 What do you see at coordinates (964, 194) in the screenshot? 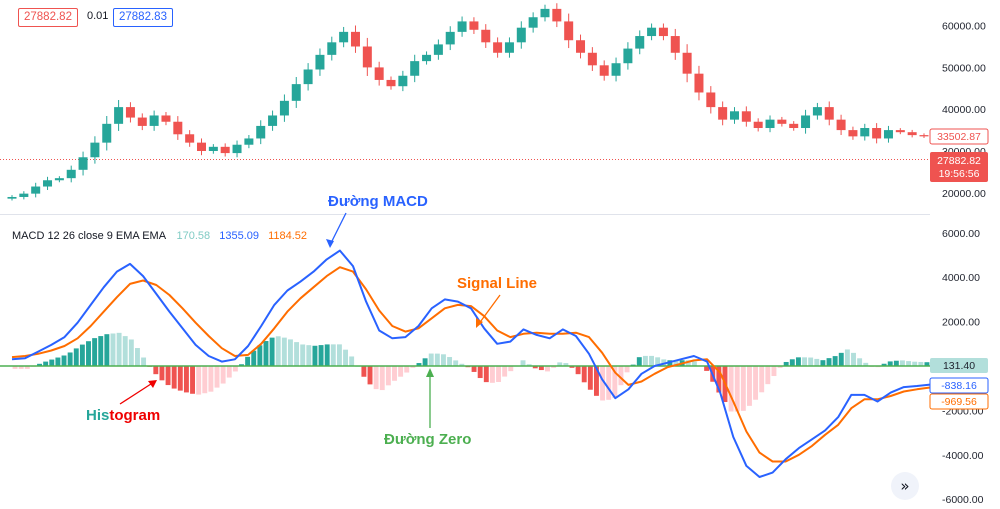
I see `price-axis-tick: 20000.00` at bounding box center [964, 194].